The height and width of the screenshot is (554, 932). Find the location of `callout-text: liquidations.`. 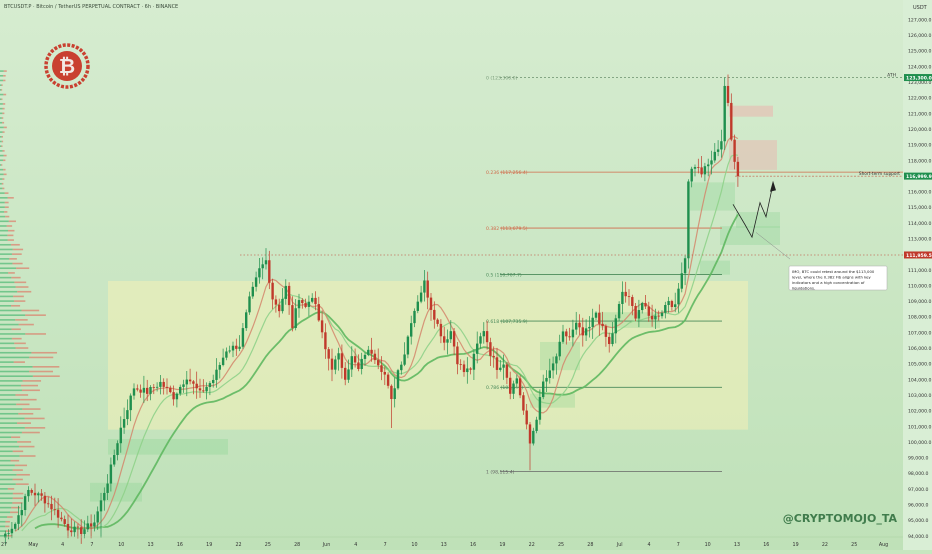

callout-text: liquidations. is located at coordinates (803, 288).